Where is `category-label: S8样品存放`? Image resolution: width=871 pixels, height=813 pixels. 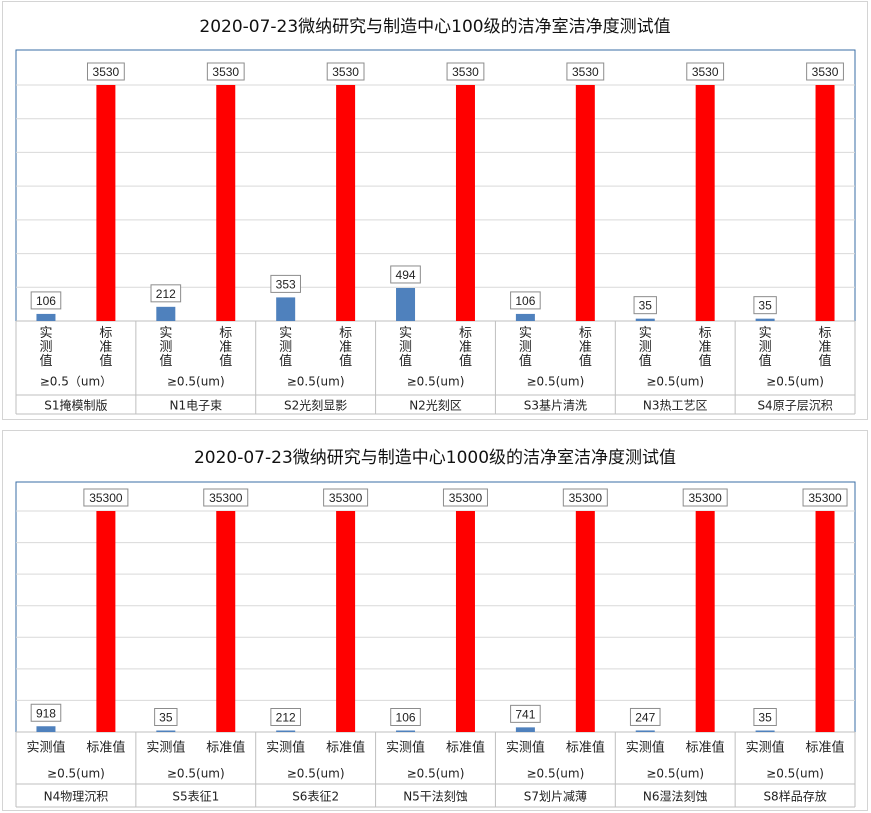
category-label: S8样品存放 is located at coordinates (794, 796).